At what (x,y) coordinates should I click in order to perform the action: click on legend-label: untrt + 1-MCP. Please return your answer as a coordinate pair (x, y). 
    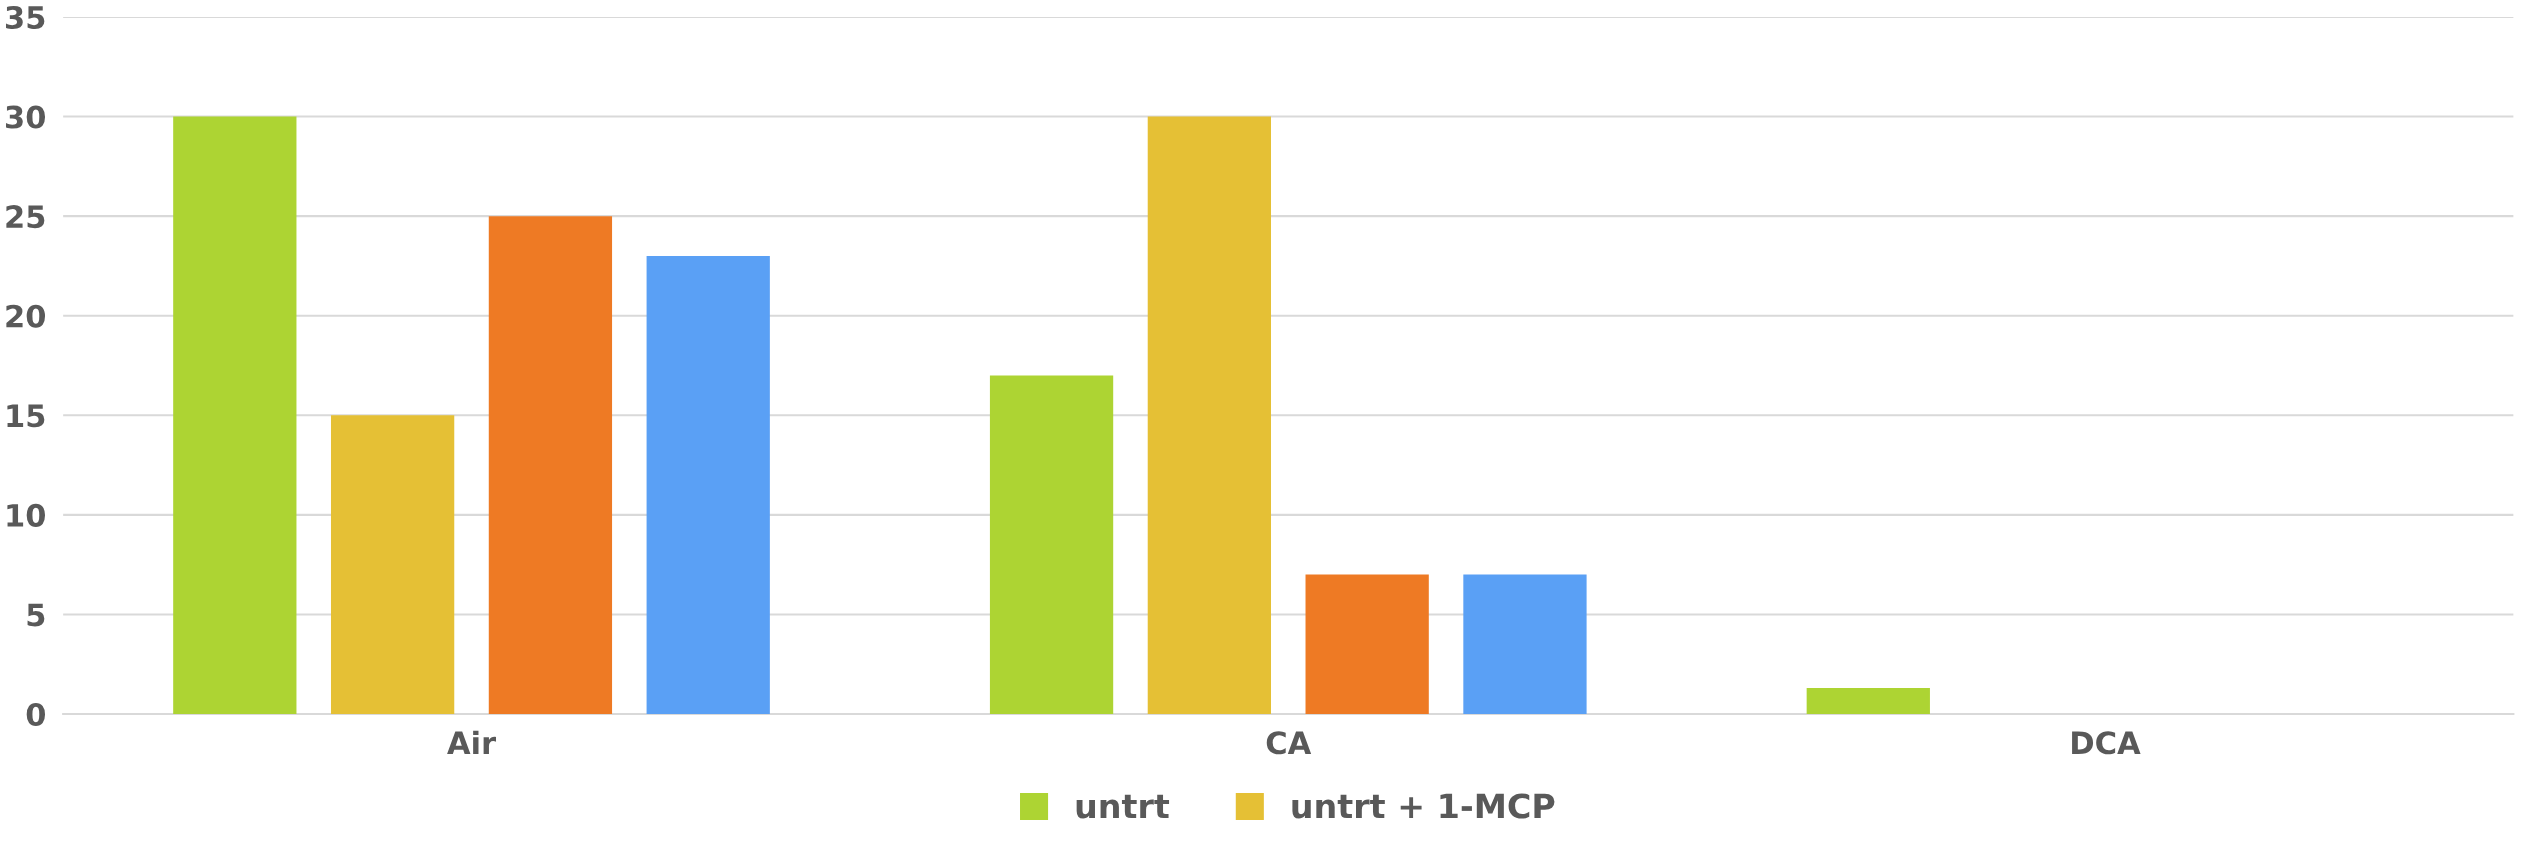
    Looking at the image, I should click on (1423, 806).